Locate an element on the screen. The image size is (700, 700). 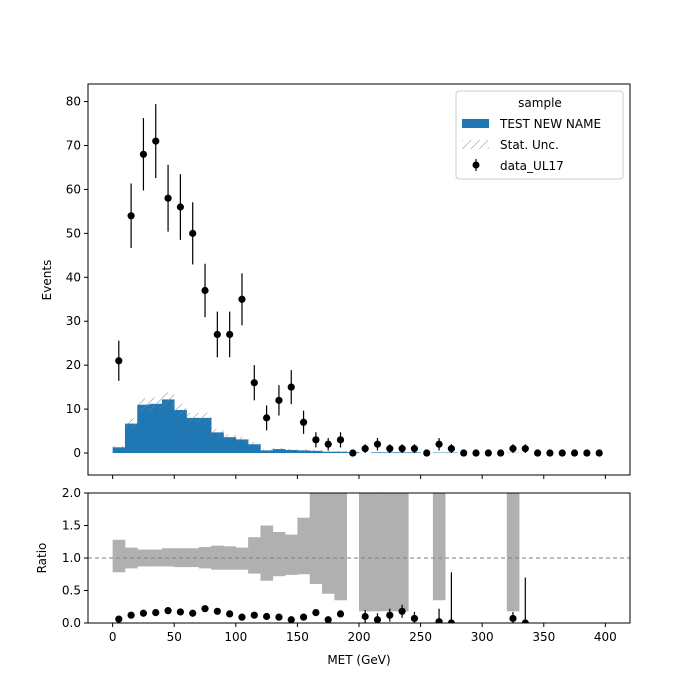
x-tick-label: 100 is located at coordinates (235, 637).